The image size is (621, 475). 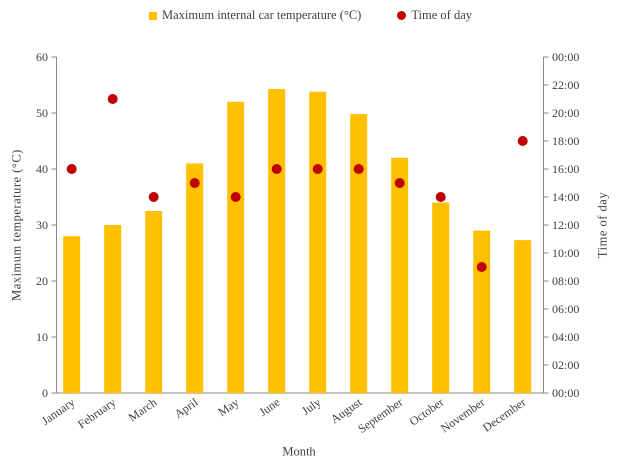 What do you see at coordinates (602, 225) in the screenshot?
I see `right-axis-title: Time of day` at bounding box center [602, 225].